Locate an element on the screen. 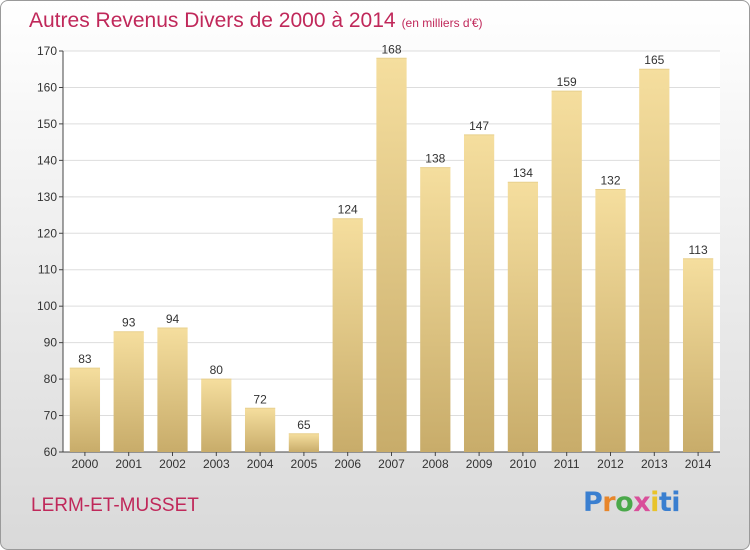 This screenshot has width=750, height=550. data-label: 94 is located at coordinates (173, 319).